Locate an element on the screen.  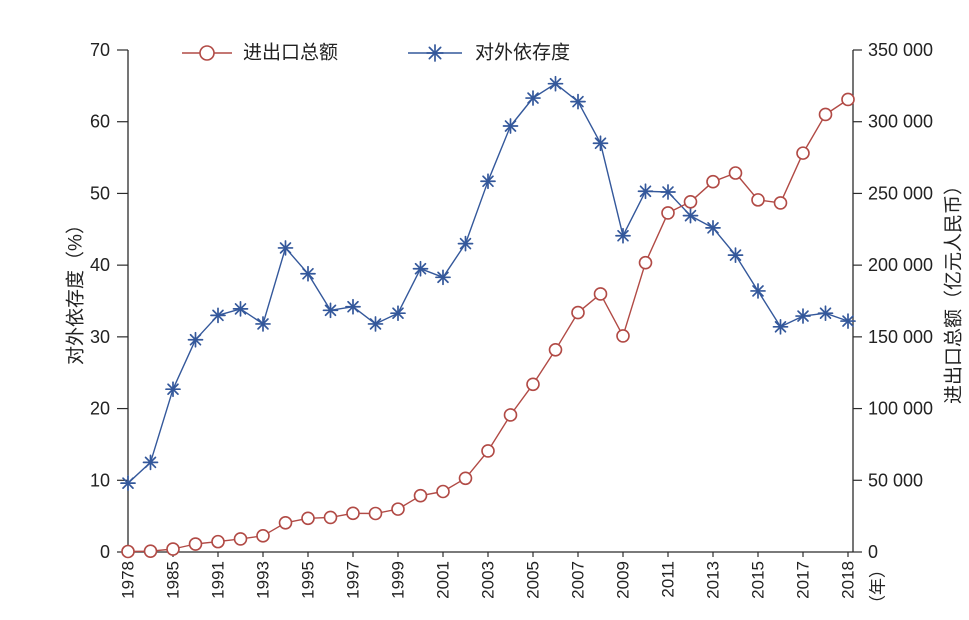
right-axis-title: 进出口总额（亿元人民币） is located at coordinates (954, 290).